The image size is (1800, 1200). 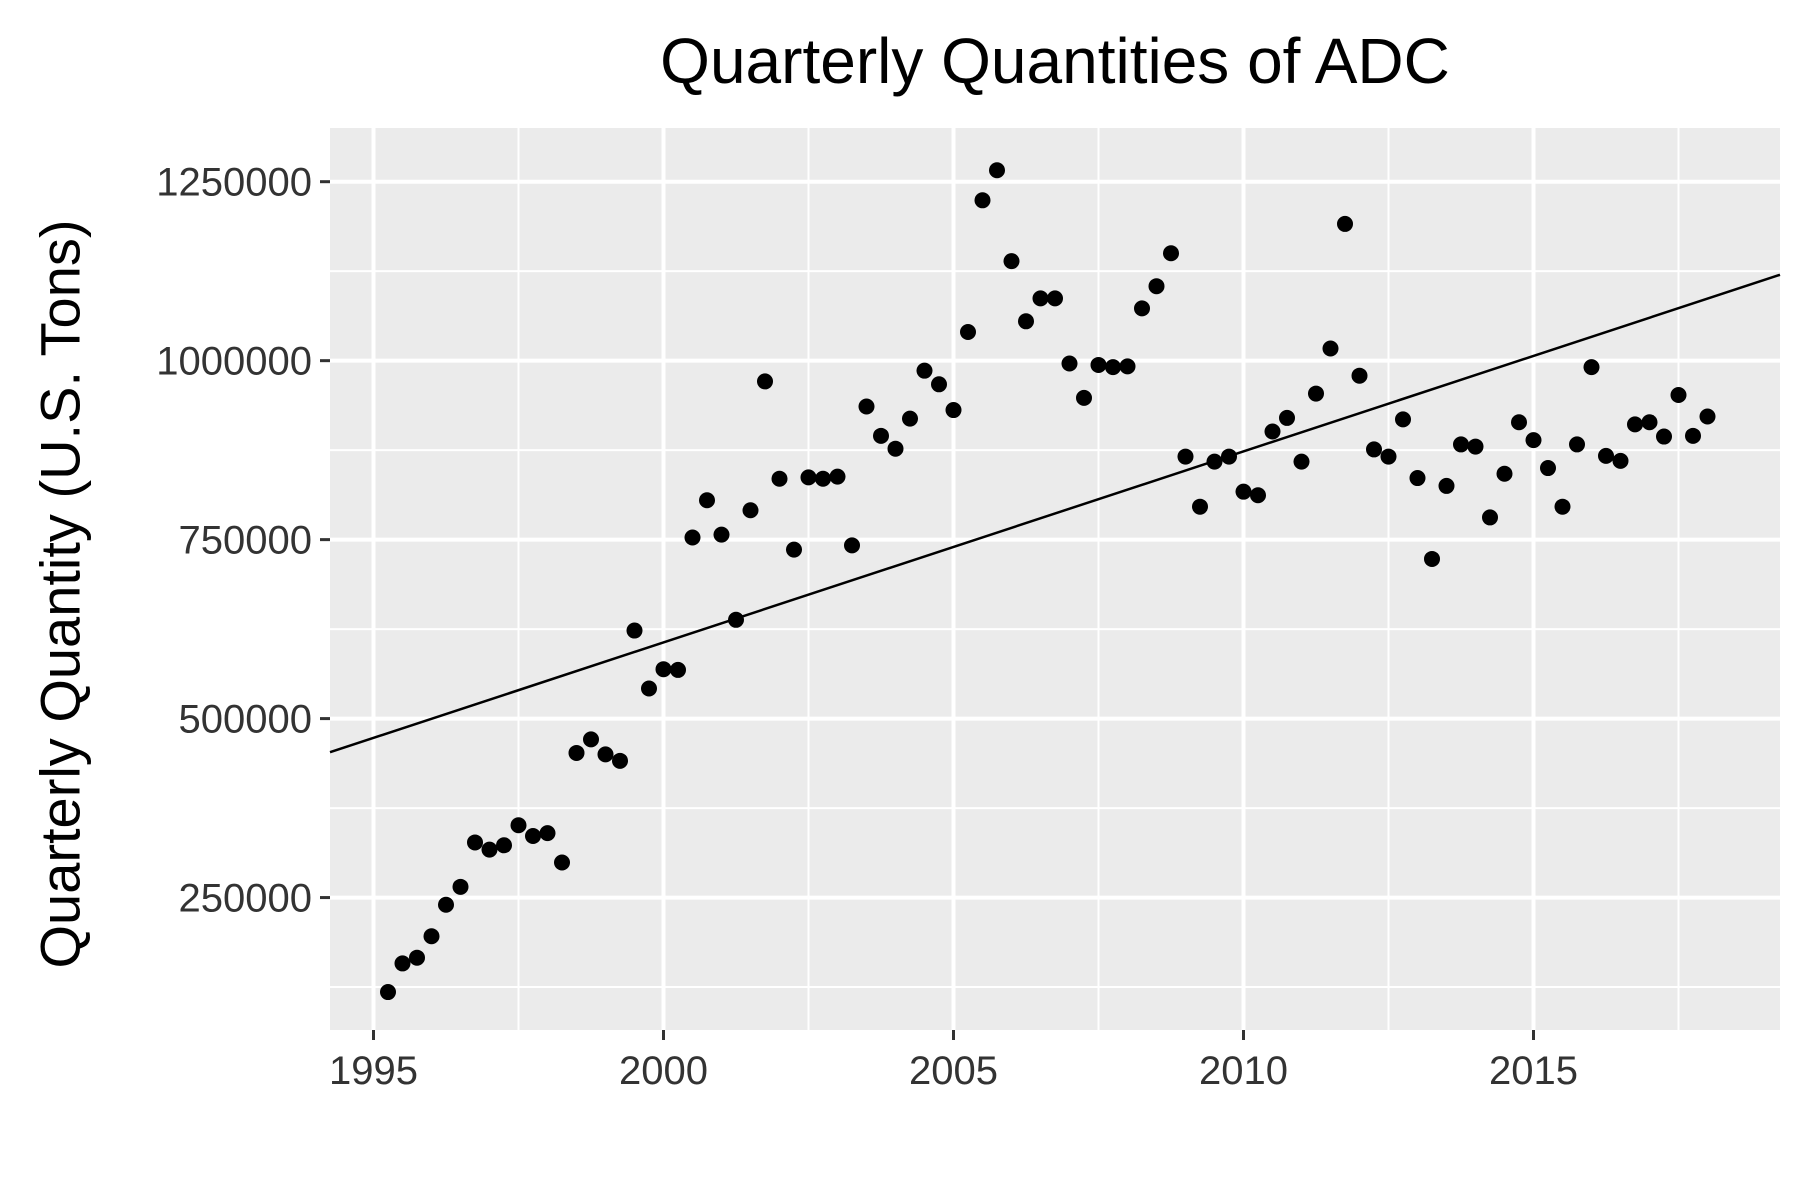 I want to click on y-tick-label: 1000000, so click(x=234, y=362).